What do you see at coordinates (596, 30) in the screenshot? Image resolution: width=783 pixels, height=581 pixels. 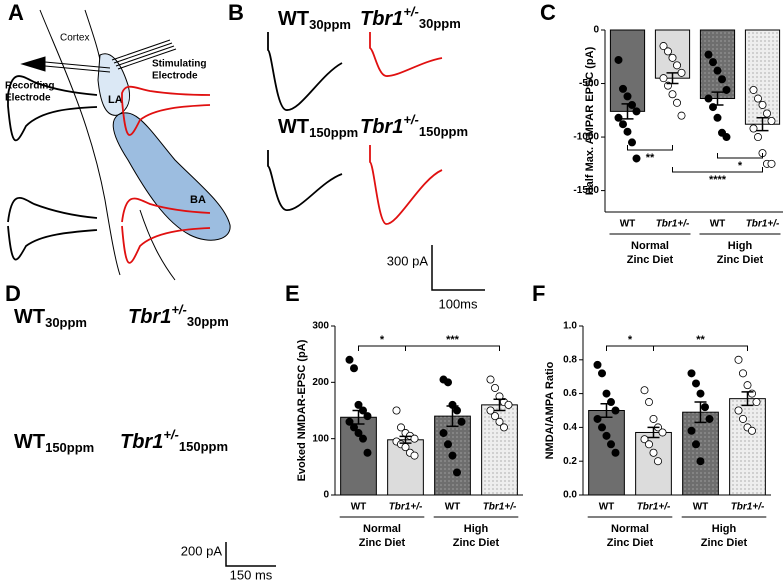 I see `y-tick-label: 0` at bounding box center [596, 30].